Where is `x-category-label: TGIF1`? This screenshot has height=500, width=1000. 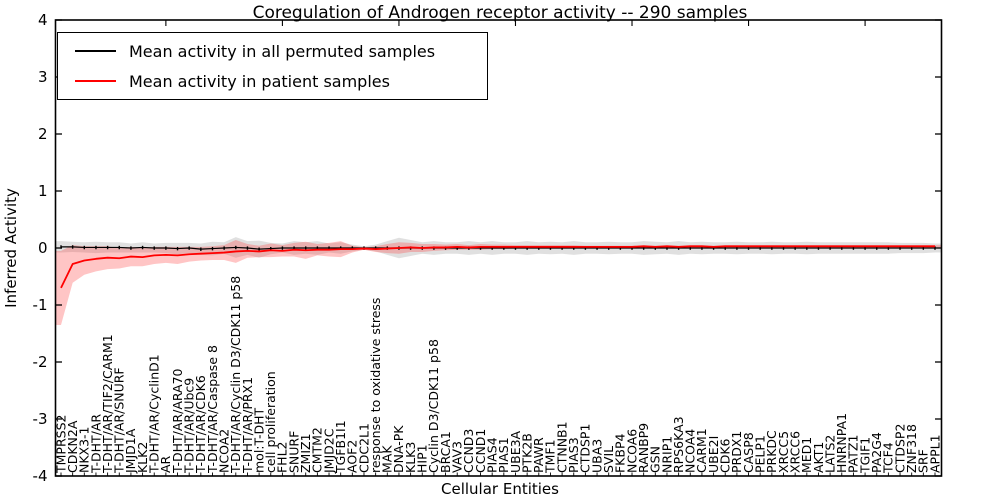
x-category-label: TGIF1 is located at coordinates (864, 455).